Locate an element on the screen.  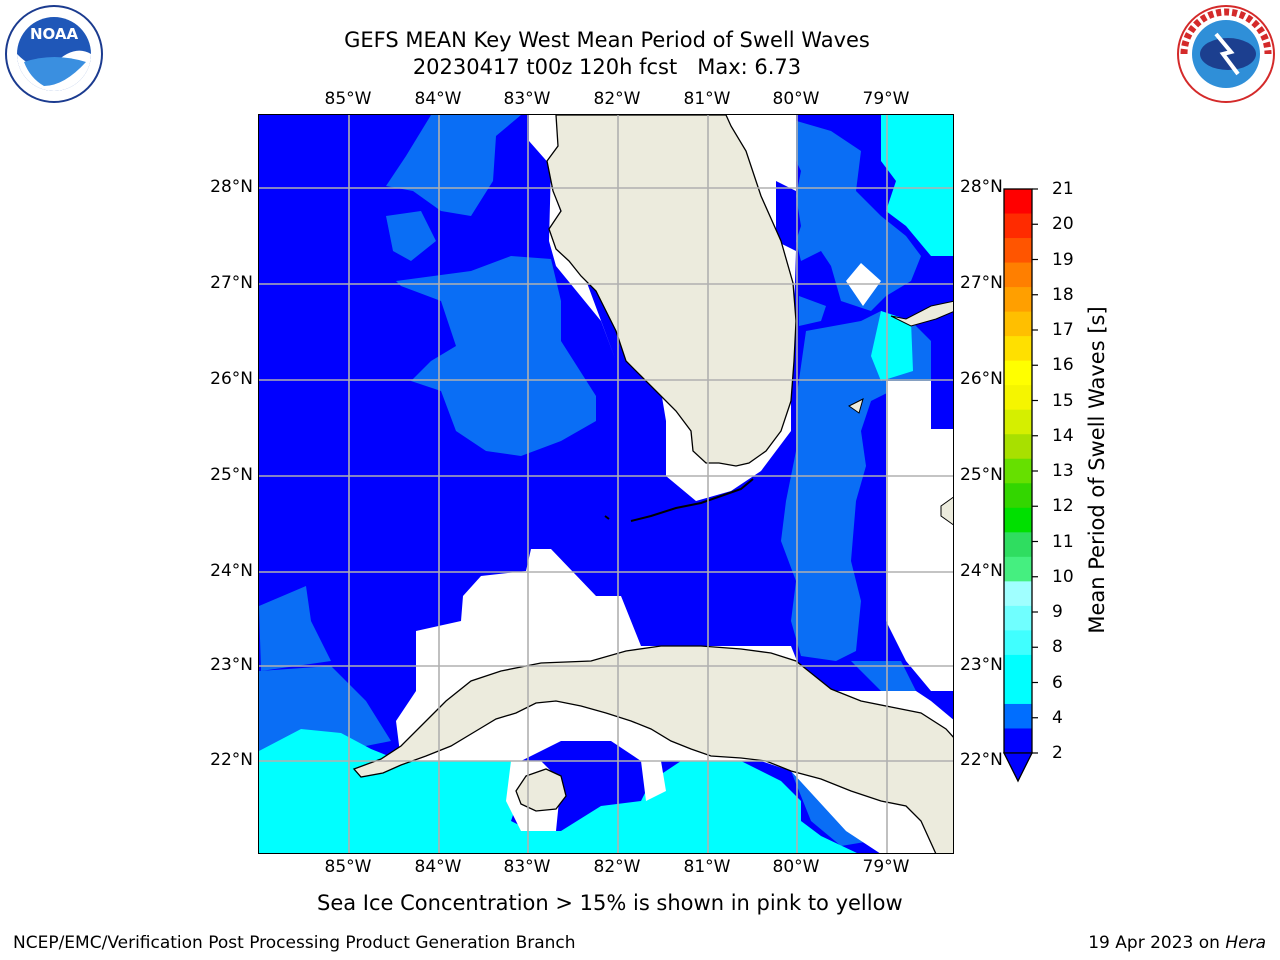
lat-label-right: 23°N is located at coordinates (981, 665).